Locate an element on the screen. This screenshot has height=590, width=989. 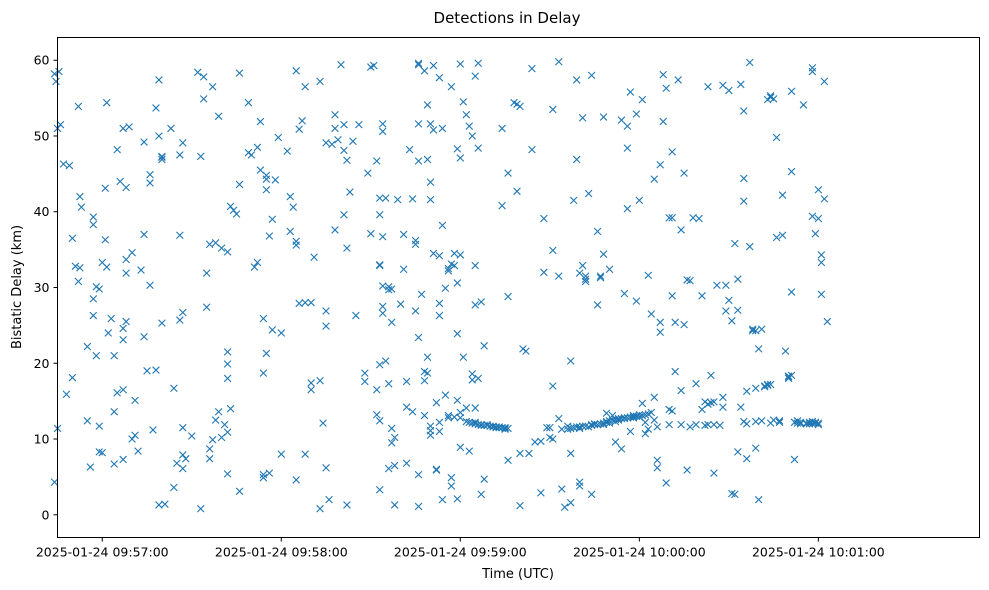
y-tick-label: 10 is located at coordinates (42, 439).